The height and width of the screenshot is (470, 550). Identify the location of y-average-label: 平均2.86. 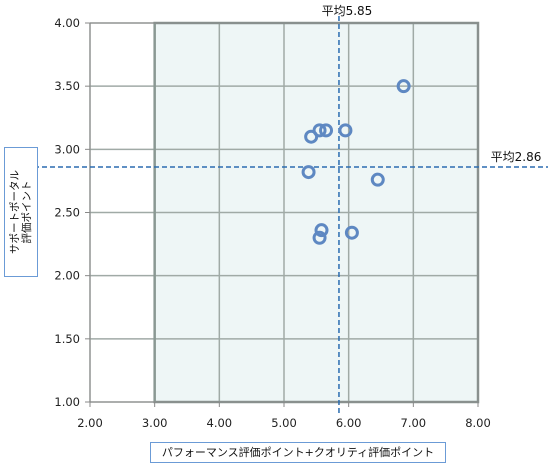
(516, 157).